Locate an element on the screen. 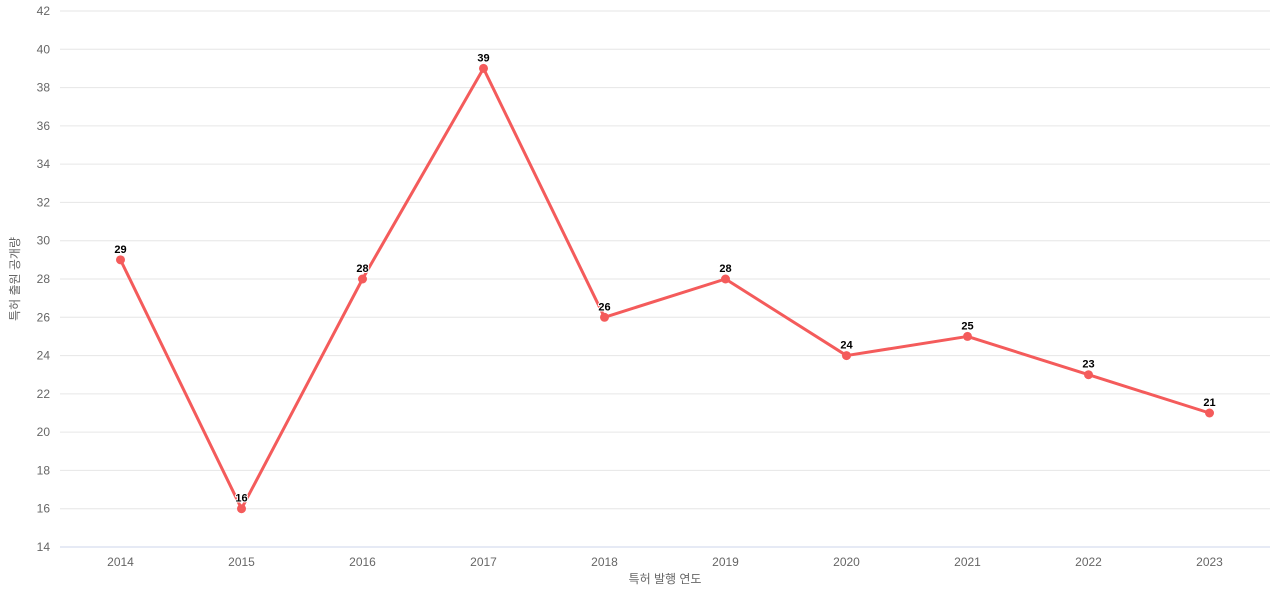 The image size is (1280, 600). y-tick-label: 38 is located at coordinates (44, 88).